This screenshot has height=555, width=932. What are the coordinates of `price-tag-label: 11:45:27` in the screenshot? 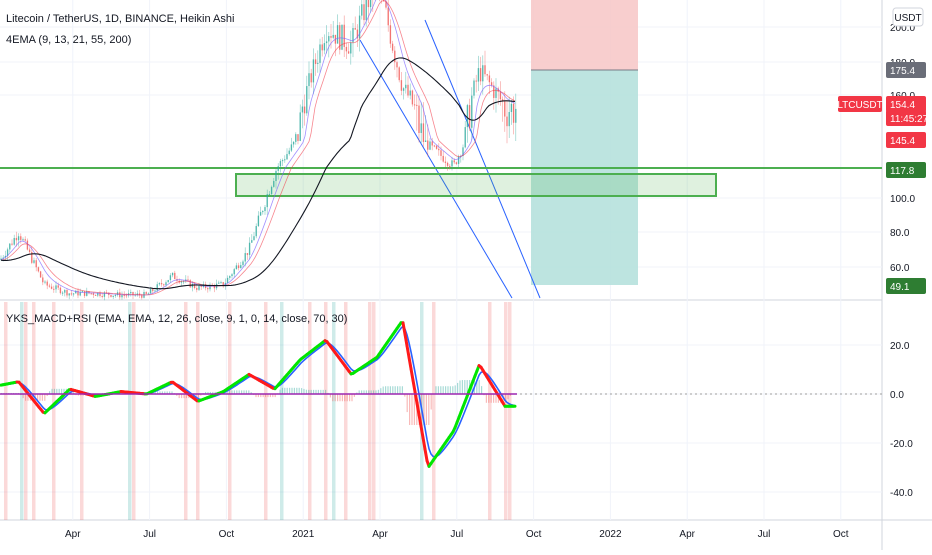 It's located at (909, 119).